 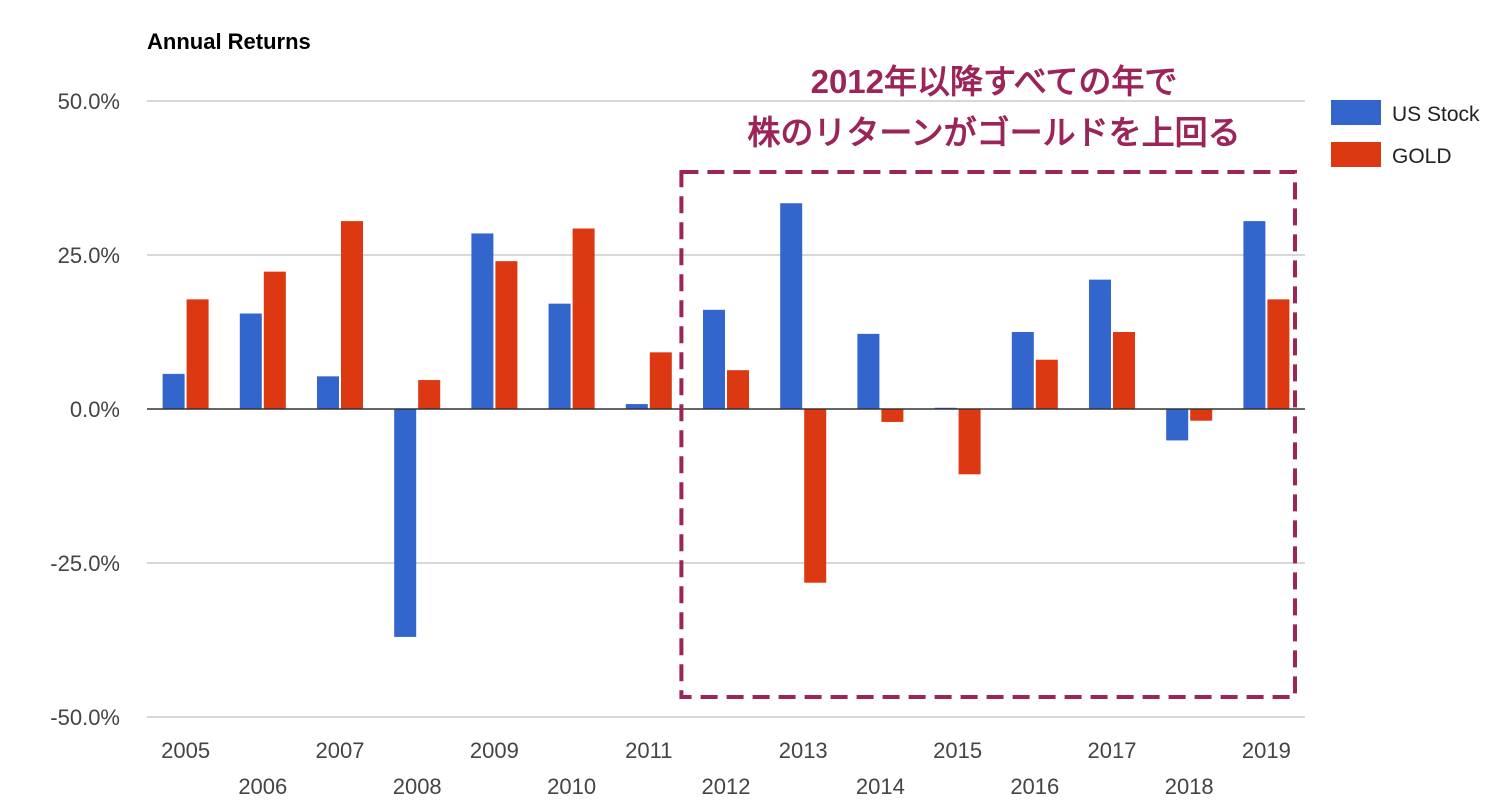 What do you see at coordinates (1201, 415) in the screenshot?
I see `bar-gold-2018` at bounding box center [1201, 415].